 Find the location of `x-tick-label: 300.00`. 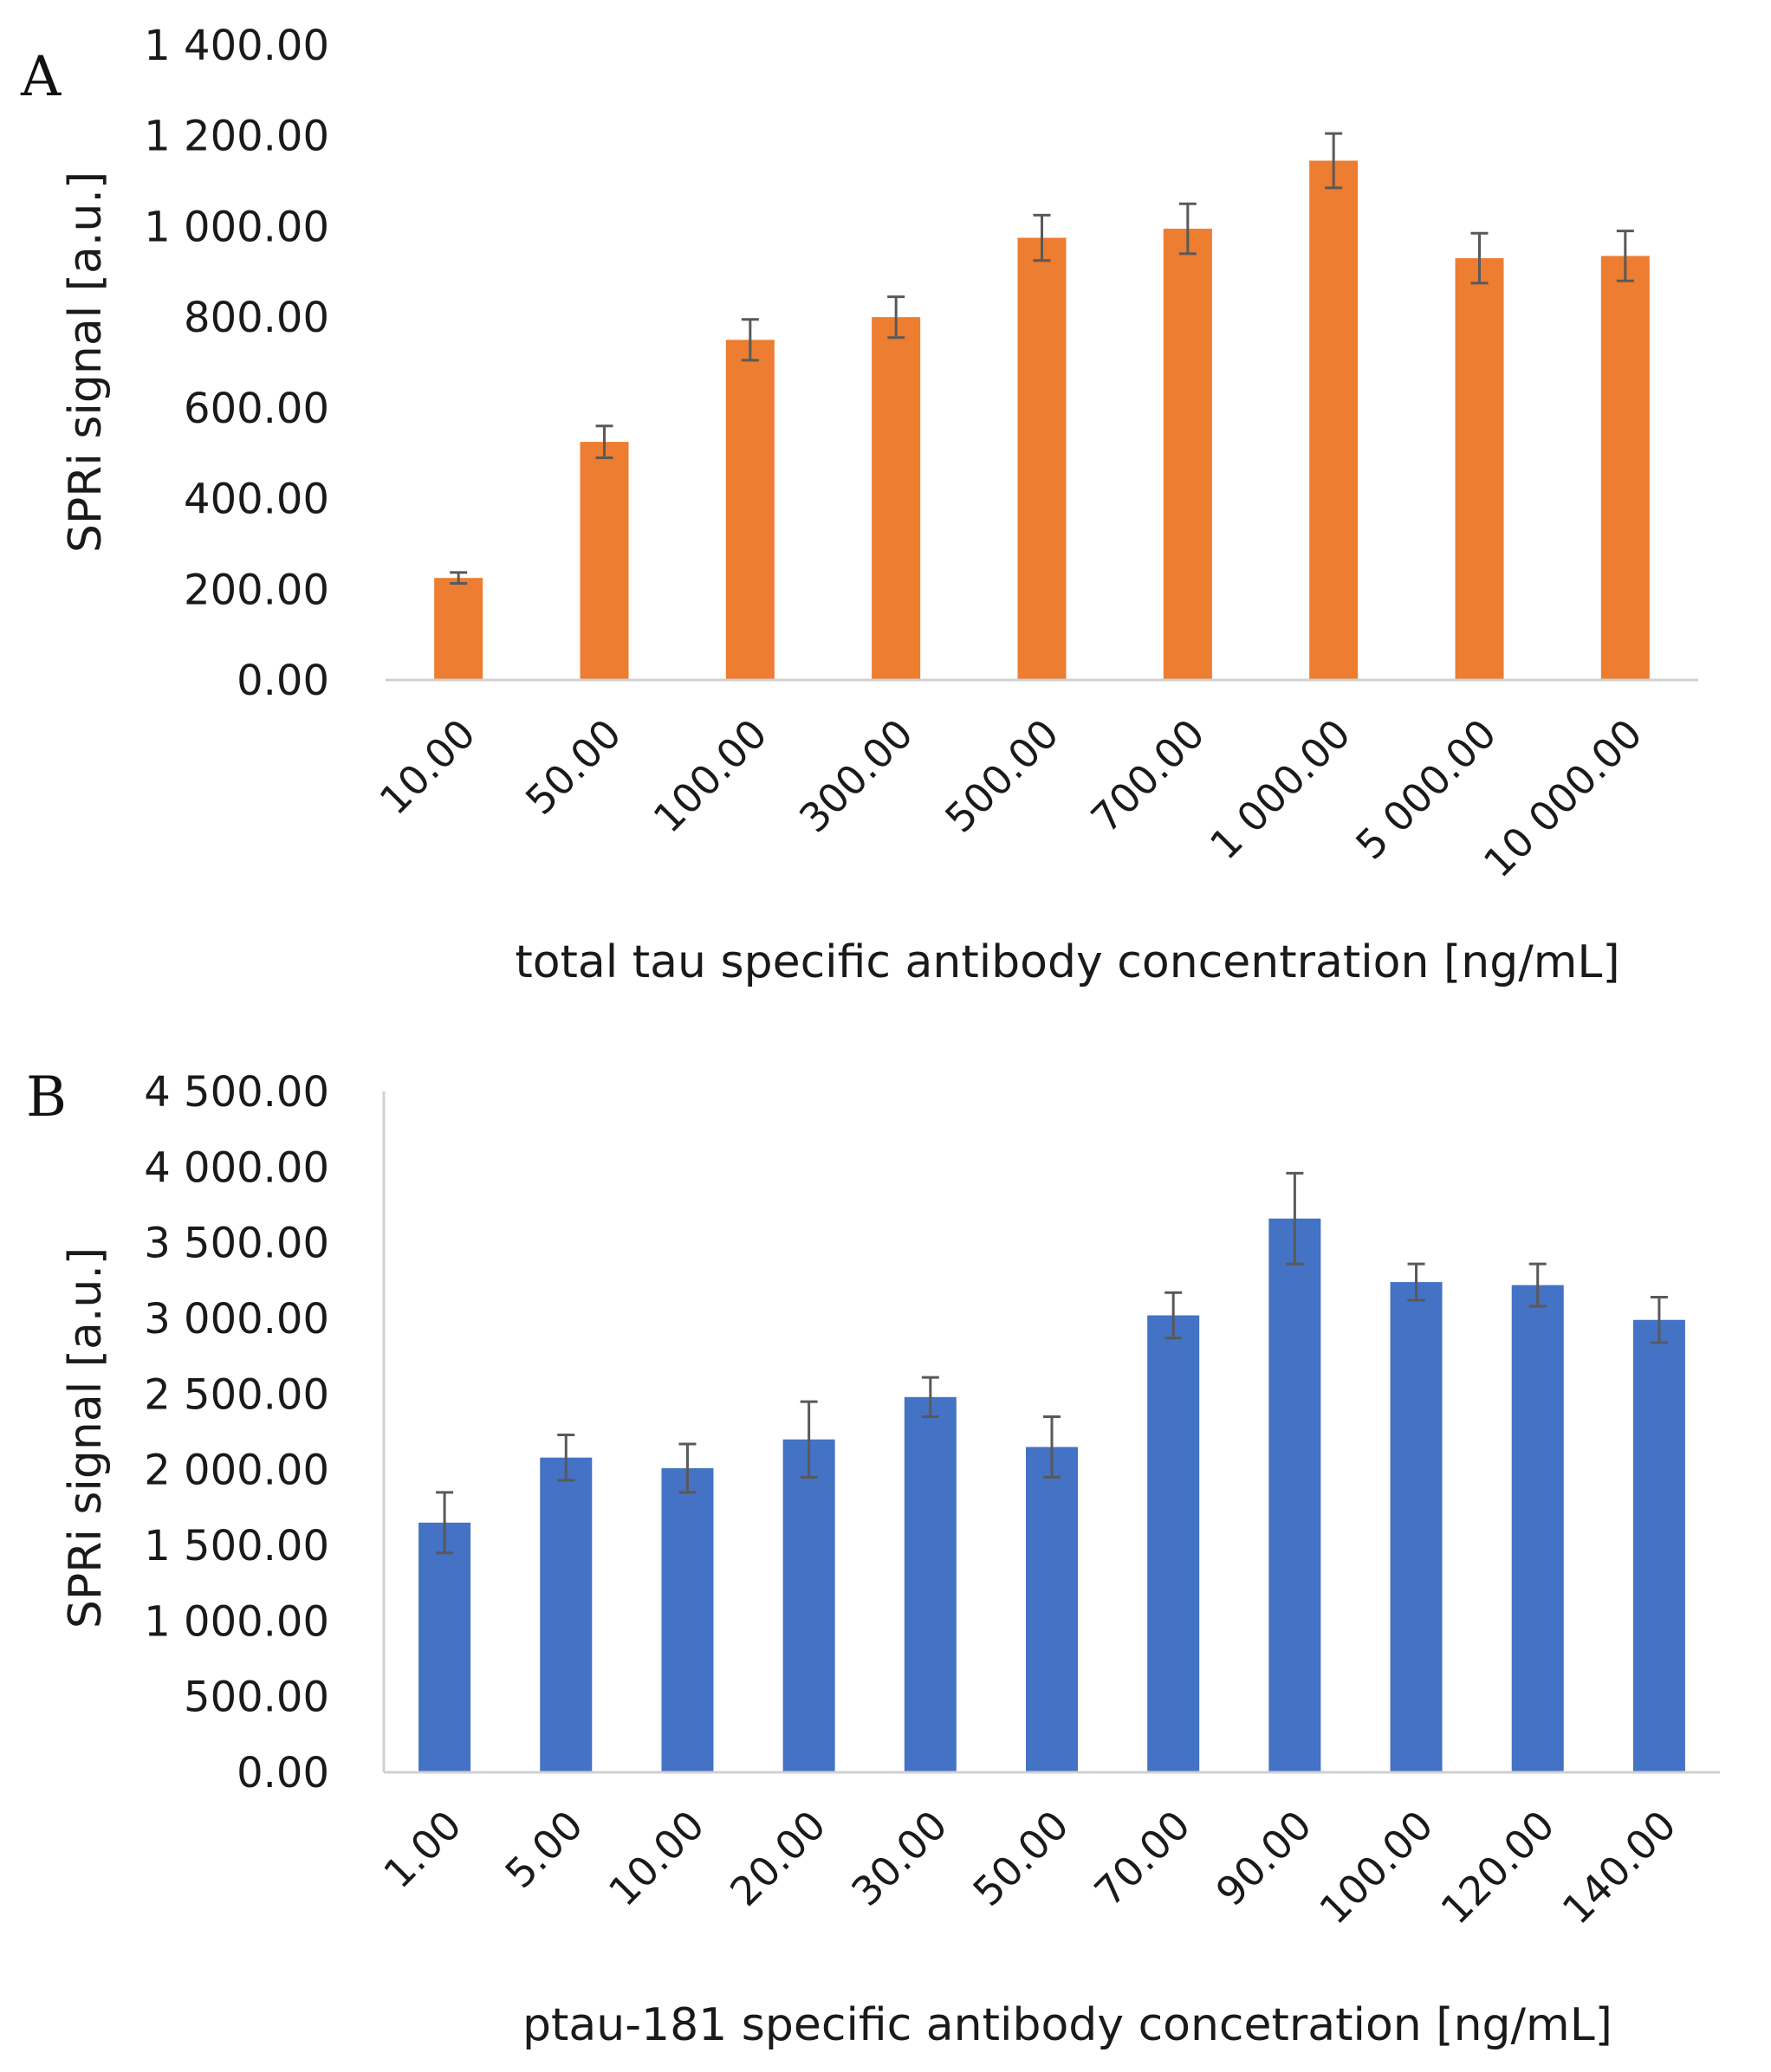

x-tick-label: 300.00 is located at coordinates (856, 776).